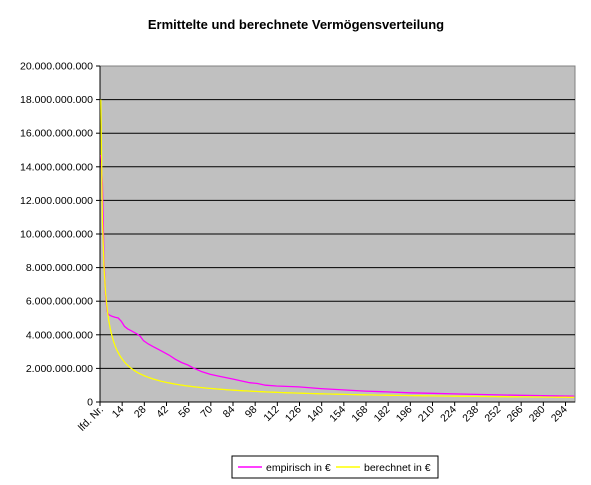 The height and width of the screenshot is (485, 591). Describe the element at coordinates (56, 134) in the screenshot. I see `y-tick-label: 16.000.000.000` at that location.